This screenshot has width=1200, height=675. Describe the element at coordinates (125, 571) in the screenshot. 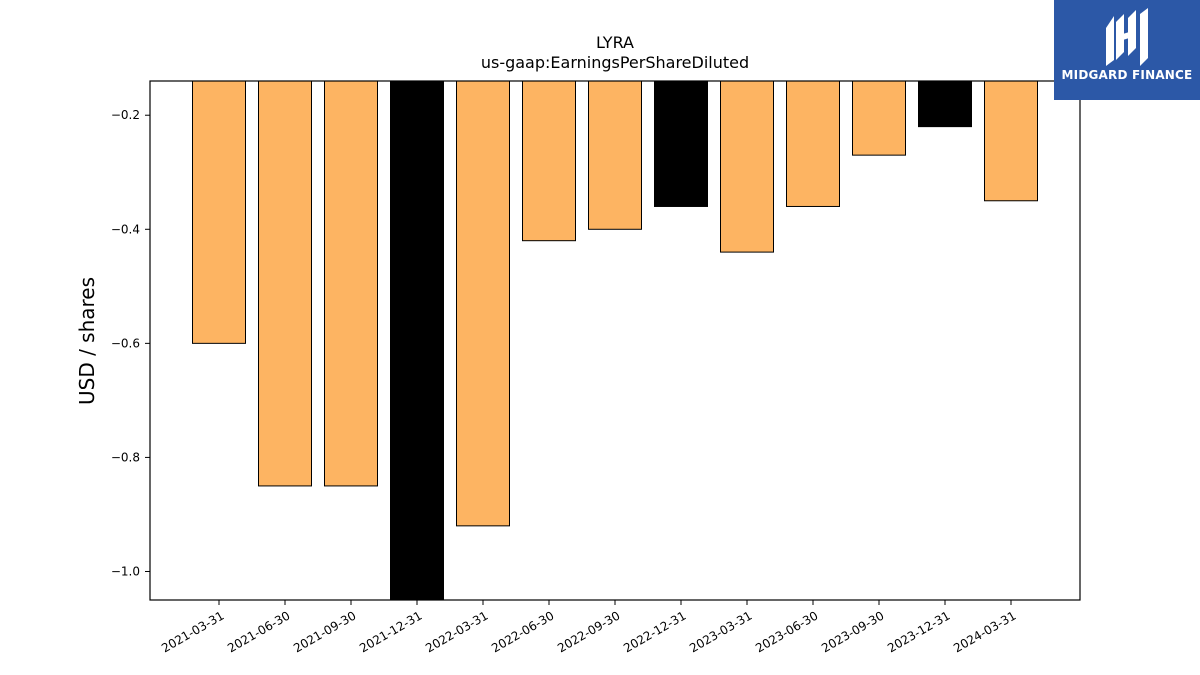

I see `y-tick-label: −1.0` at that location.